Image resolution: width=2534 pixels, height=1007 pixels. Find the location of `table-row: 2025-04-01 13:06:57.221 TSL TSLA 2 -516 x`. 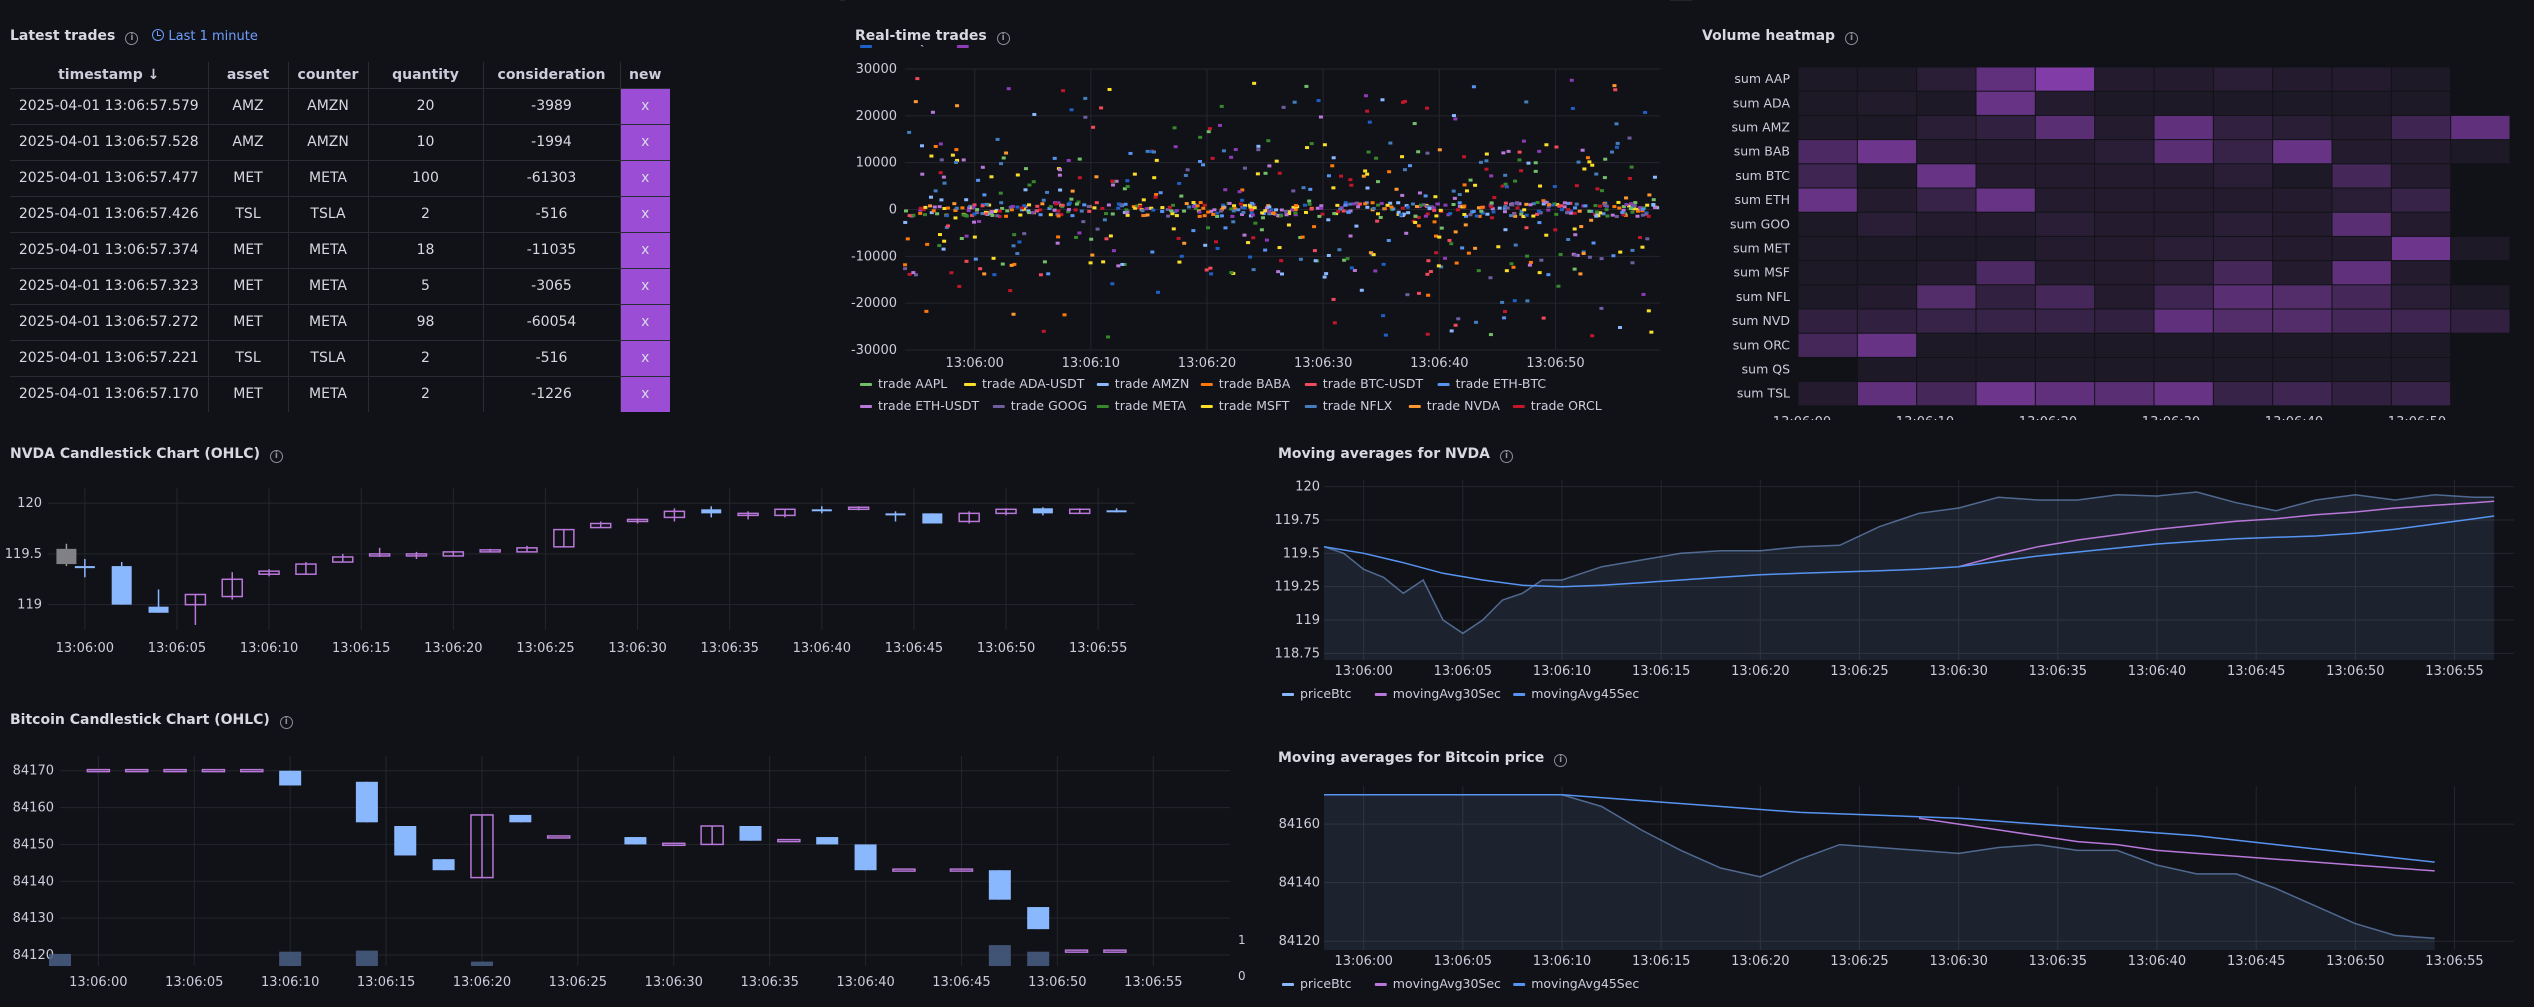

table-row: 2025-04-01 13:06:57.221 TSL TSLA 2 -516 x is located at coordinates (340, 357).